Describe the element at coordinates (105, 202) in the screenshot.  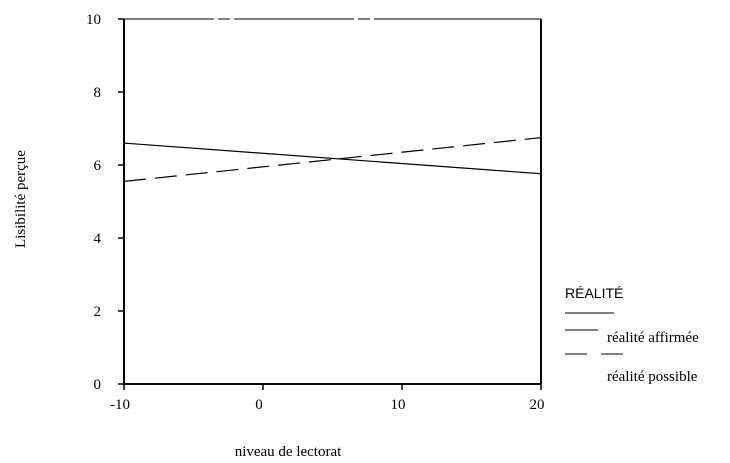
I see `y-axis-ticks: 0 2 4 6 8 10` at that location.